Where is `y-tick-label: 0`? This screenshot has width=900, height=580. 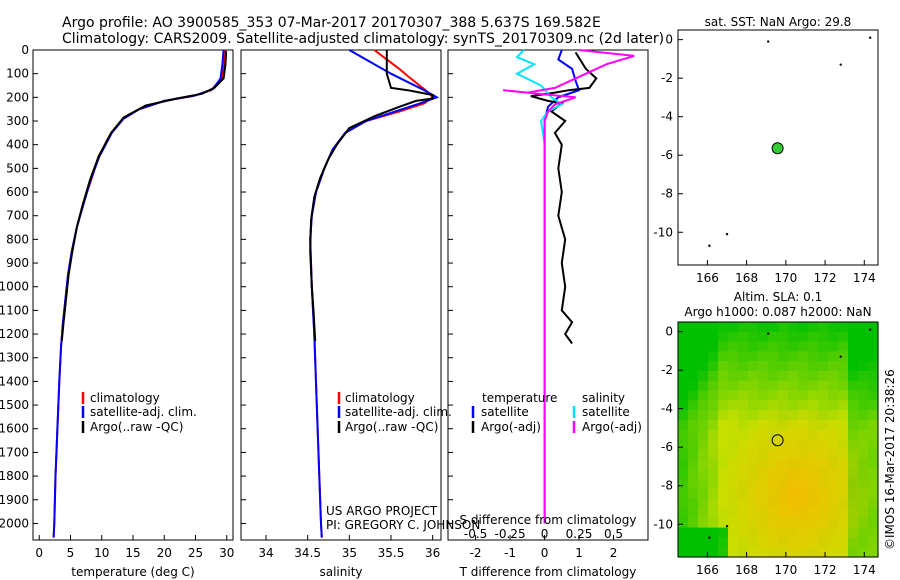
y-tick-label: 0 is located at coordinates (25, 50).